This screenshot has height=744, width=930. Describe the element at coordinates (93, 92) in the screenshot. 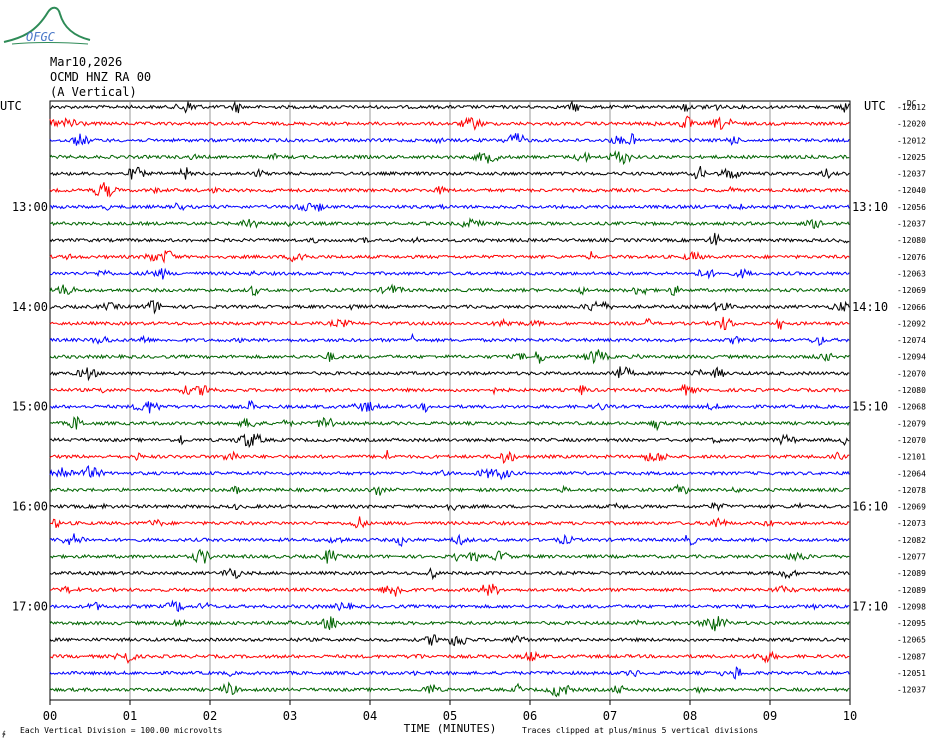

I see `component-label: (A Vertical)` at that location.